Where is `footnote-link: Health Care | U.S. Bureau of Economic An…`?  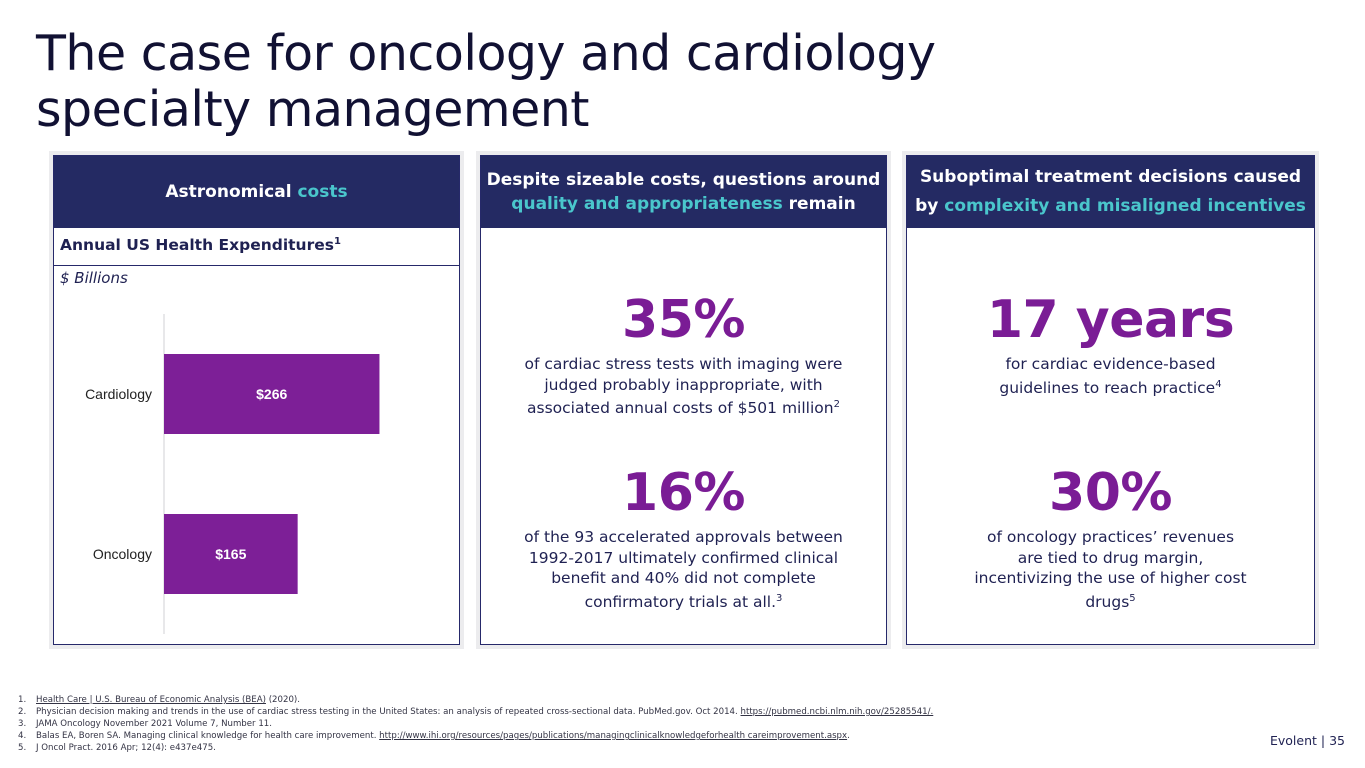 footnote-link: Health Care | U.S. Bureau of Economic An… is located at coordinates (151, 700).